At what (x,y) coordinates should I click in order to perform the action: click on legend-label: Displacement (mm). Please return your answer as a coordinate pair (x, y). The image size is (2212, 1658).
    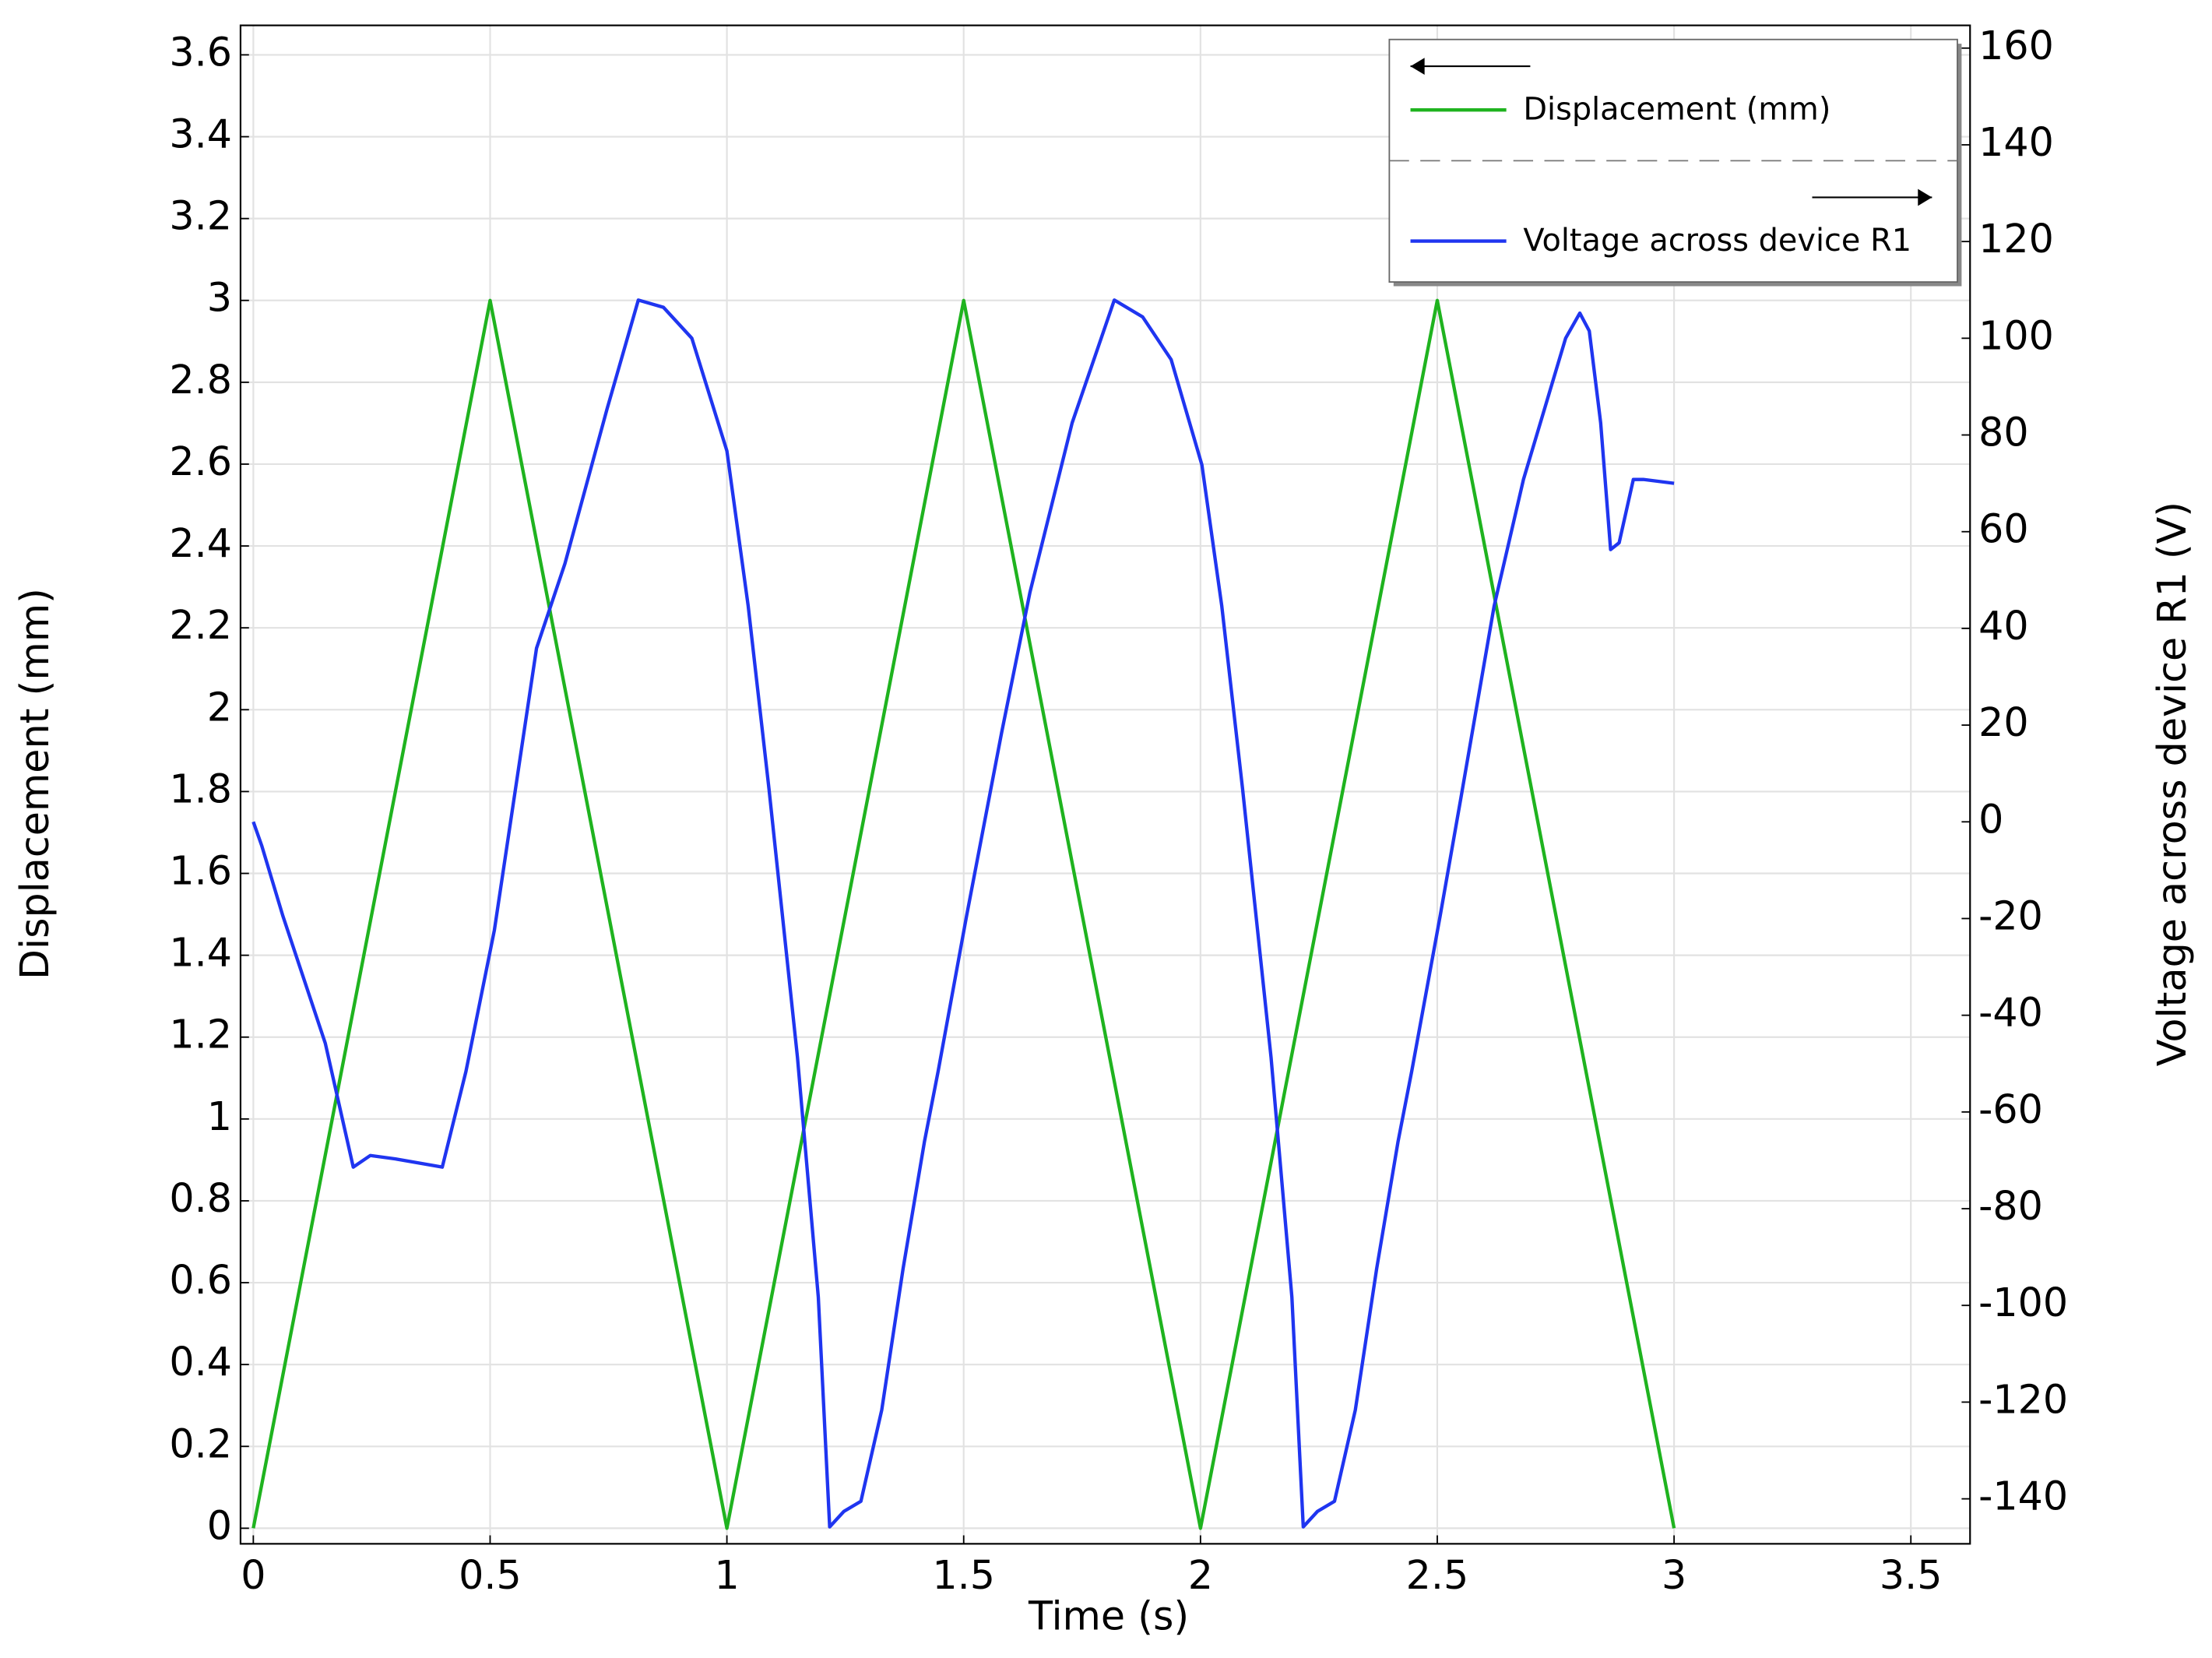
    Looking at the image, I should click on (1676, 110).